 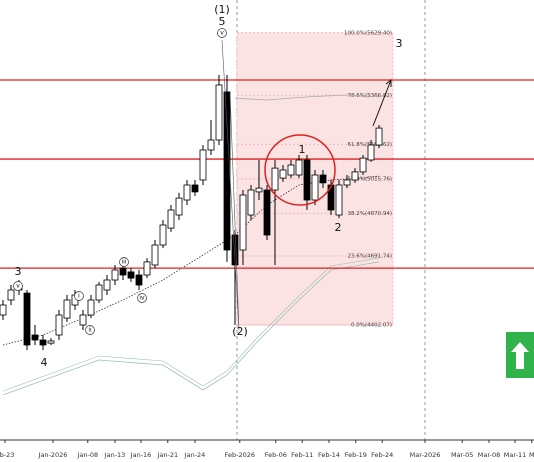 I want to click on x-tick-label: Mar-11, so click(x=515, y=455).